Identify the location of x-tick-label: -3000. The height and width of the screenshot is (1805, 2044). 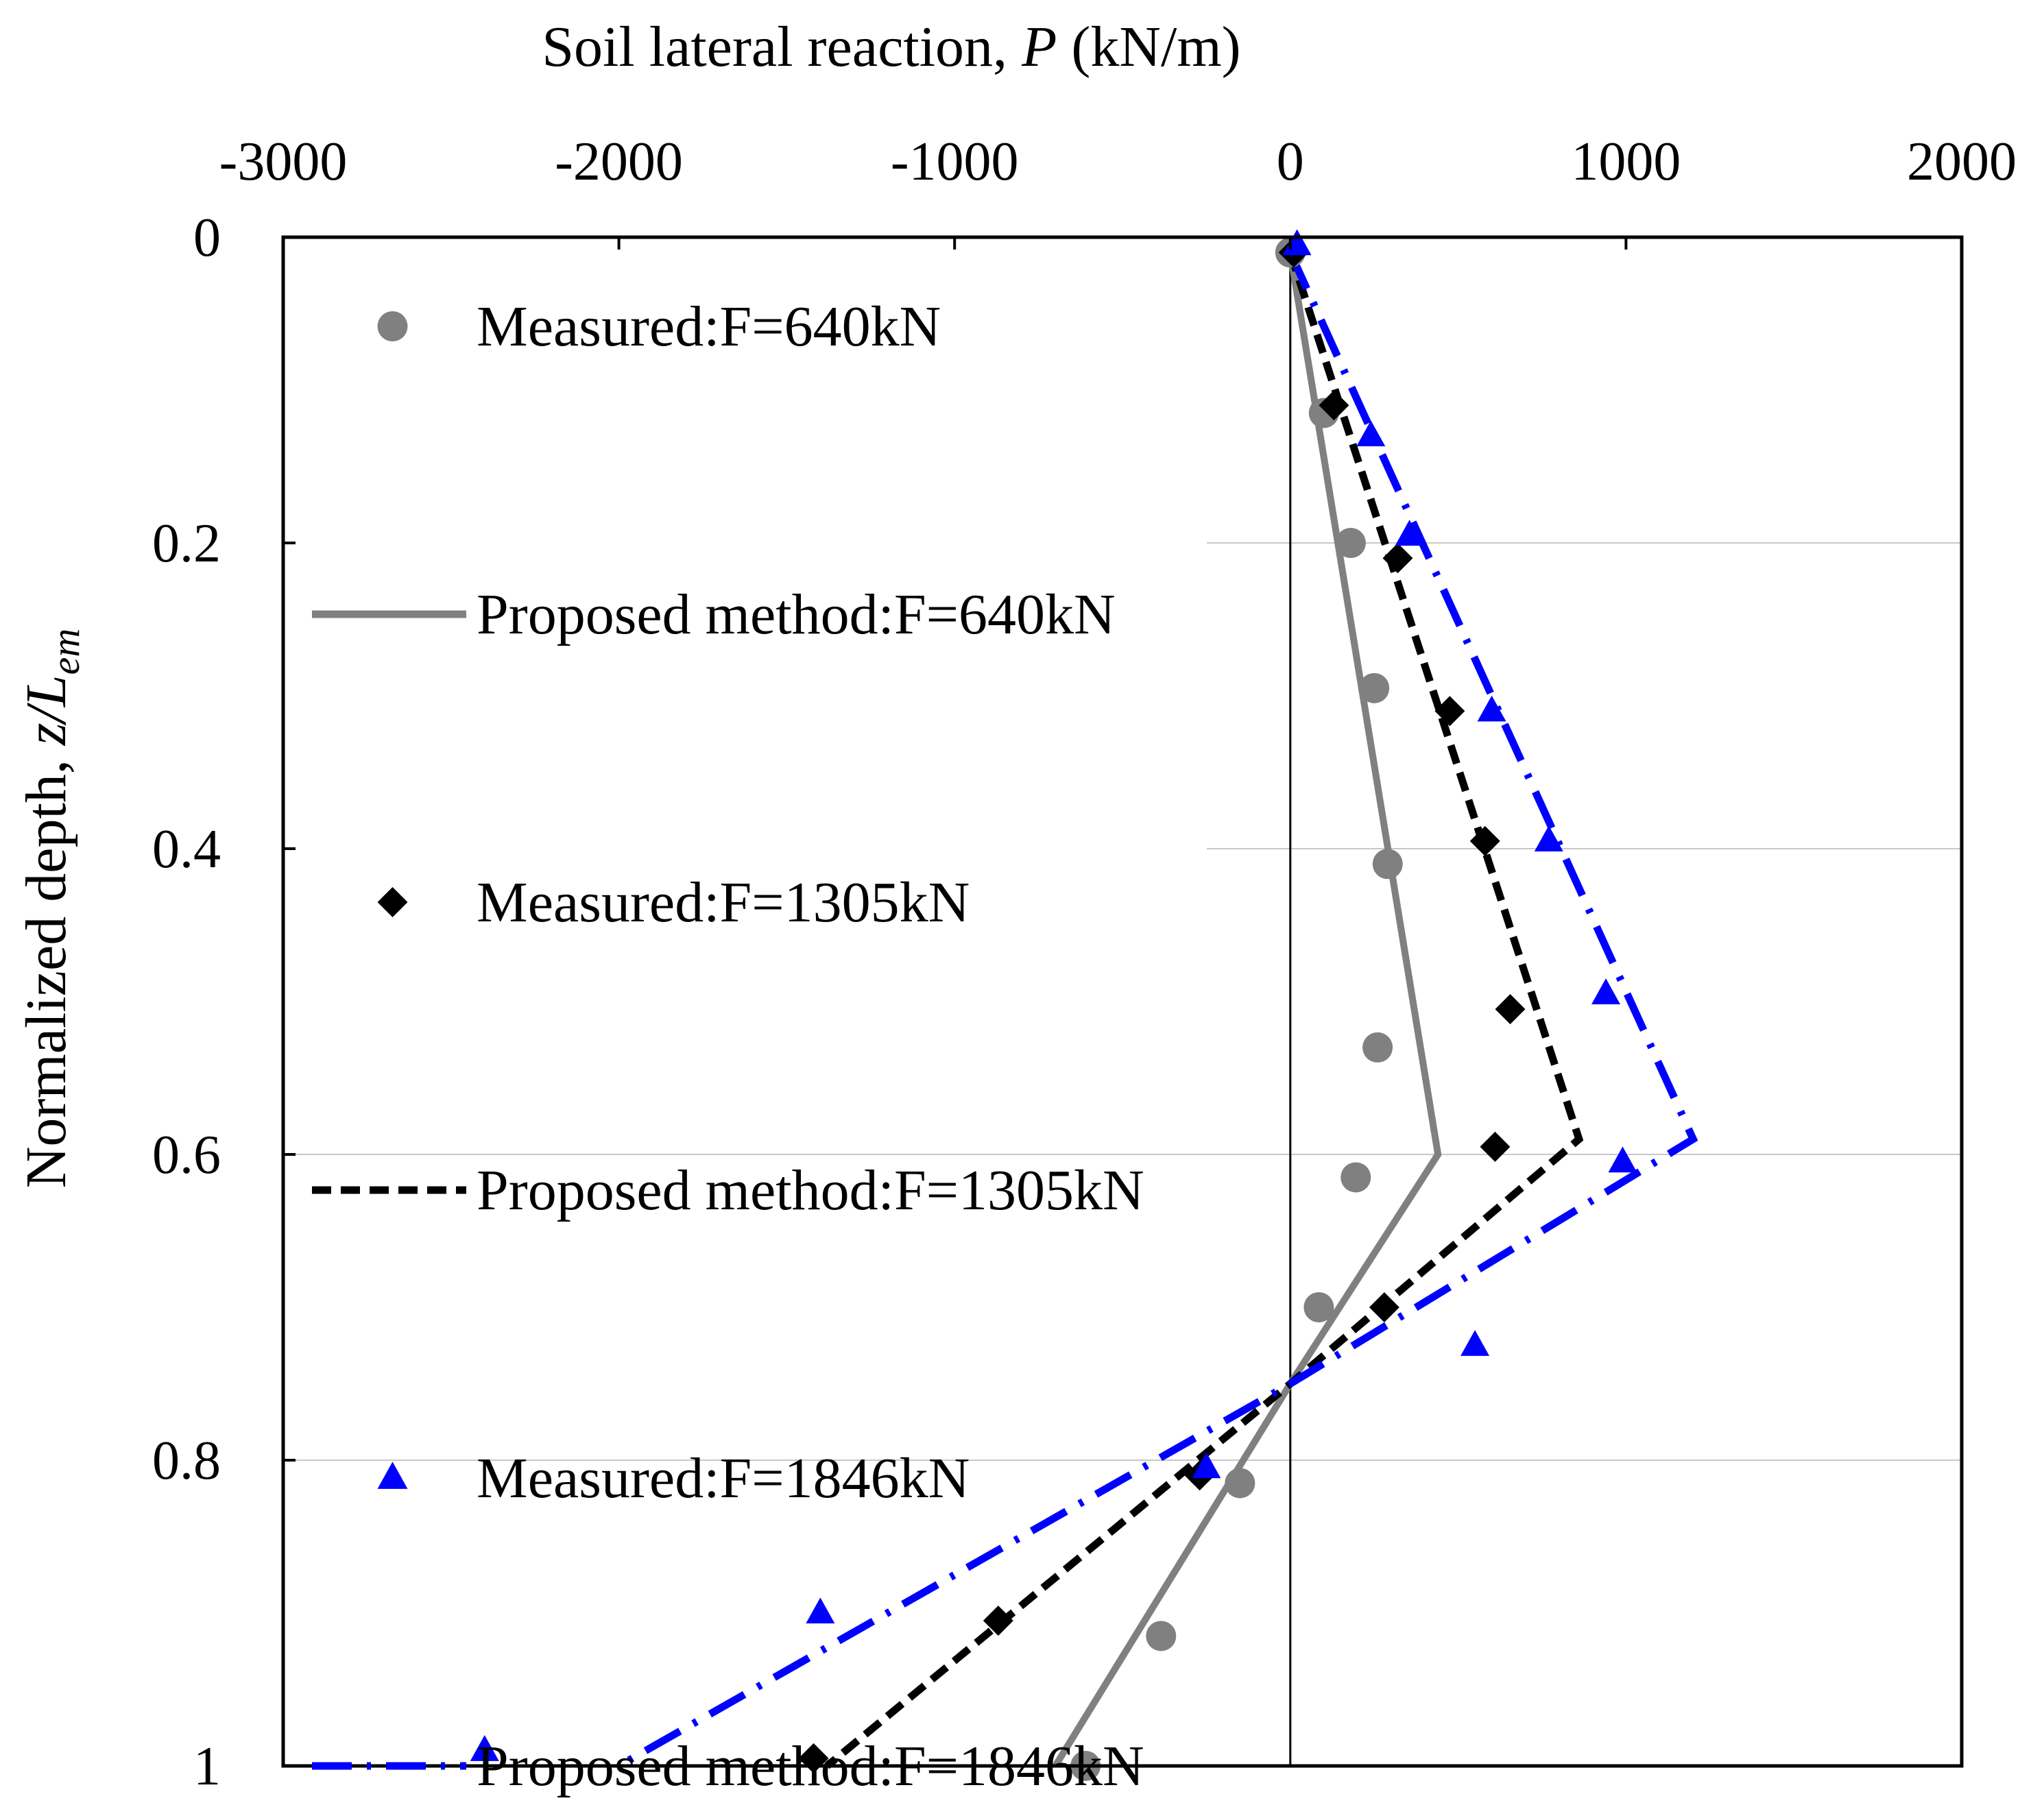
(283, 162).